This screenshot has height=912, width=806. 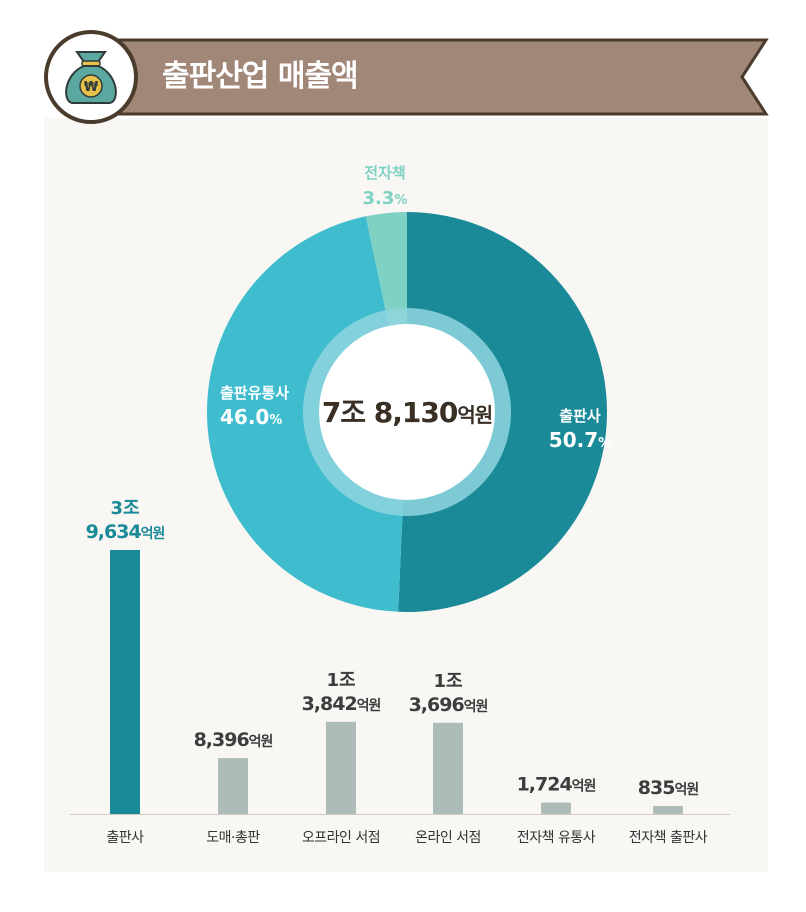 I want to click on bar-category-label-5: 전자책 출판사, so click(x=668, y=838).